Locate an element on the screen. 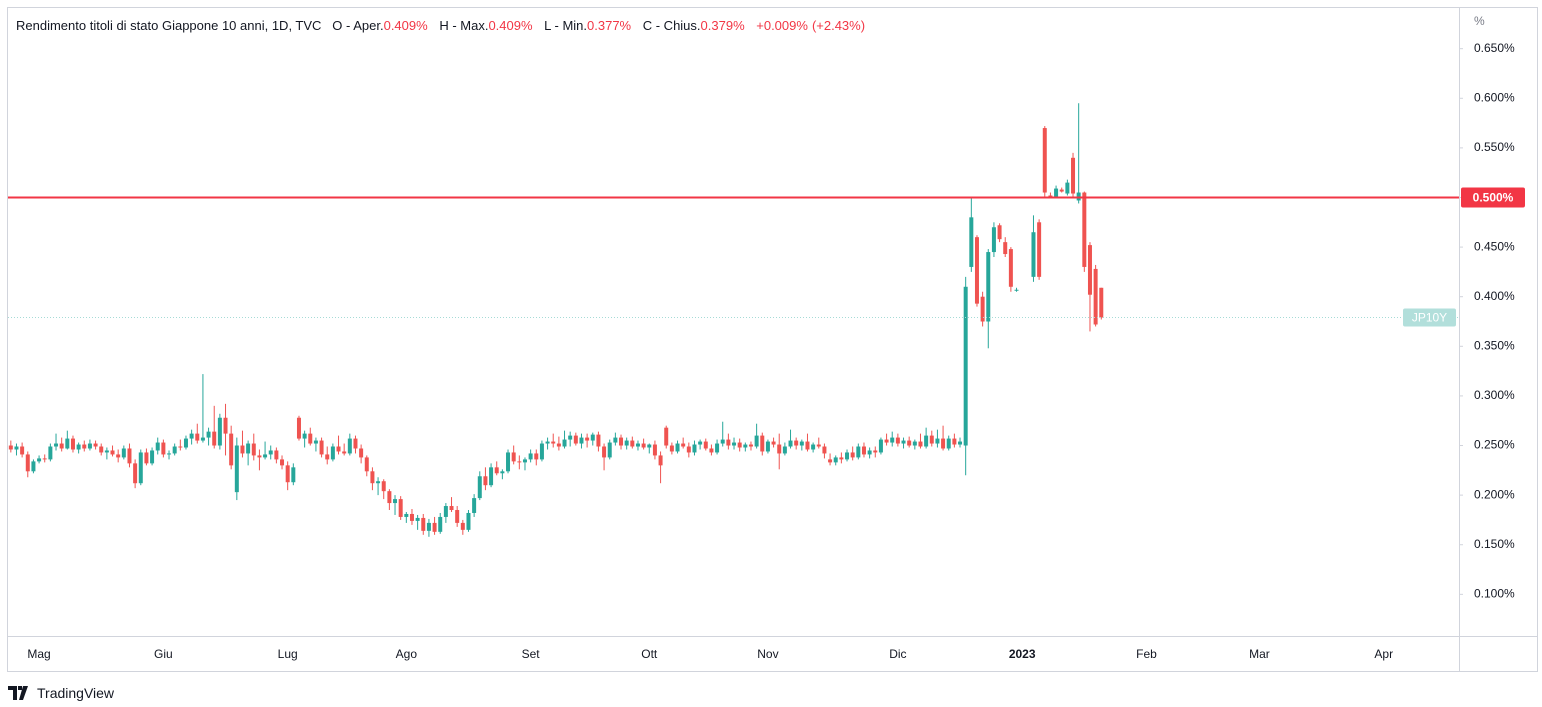 This screenshot has width=1542, height=707. legend-label: L - Min. is located at coordinates (566, 25).